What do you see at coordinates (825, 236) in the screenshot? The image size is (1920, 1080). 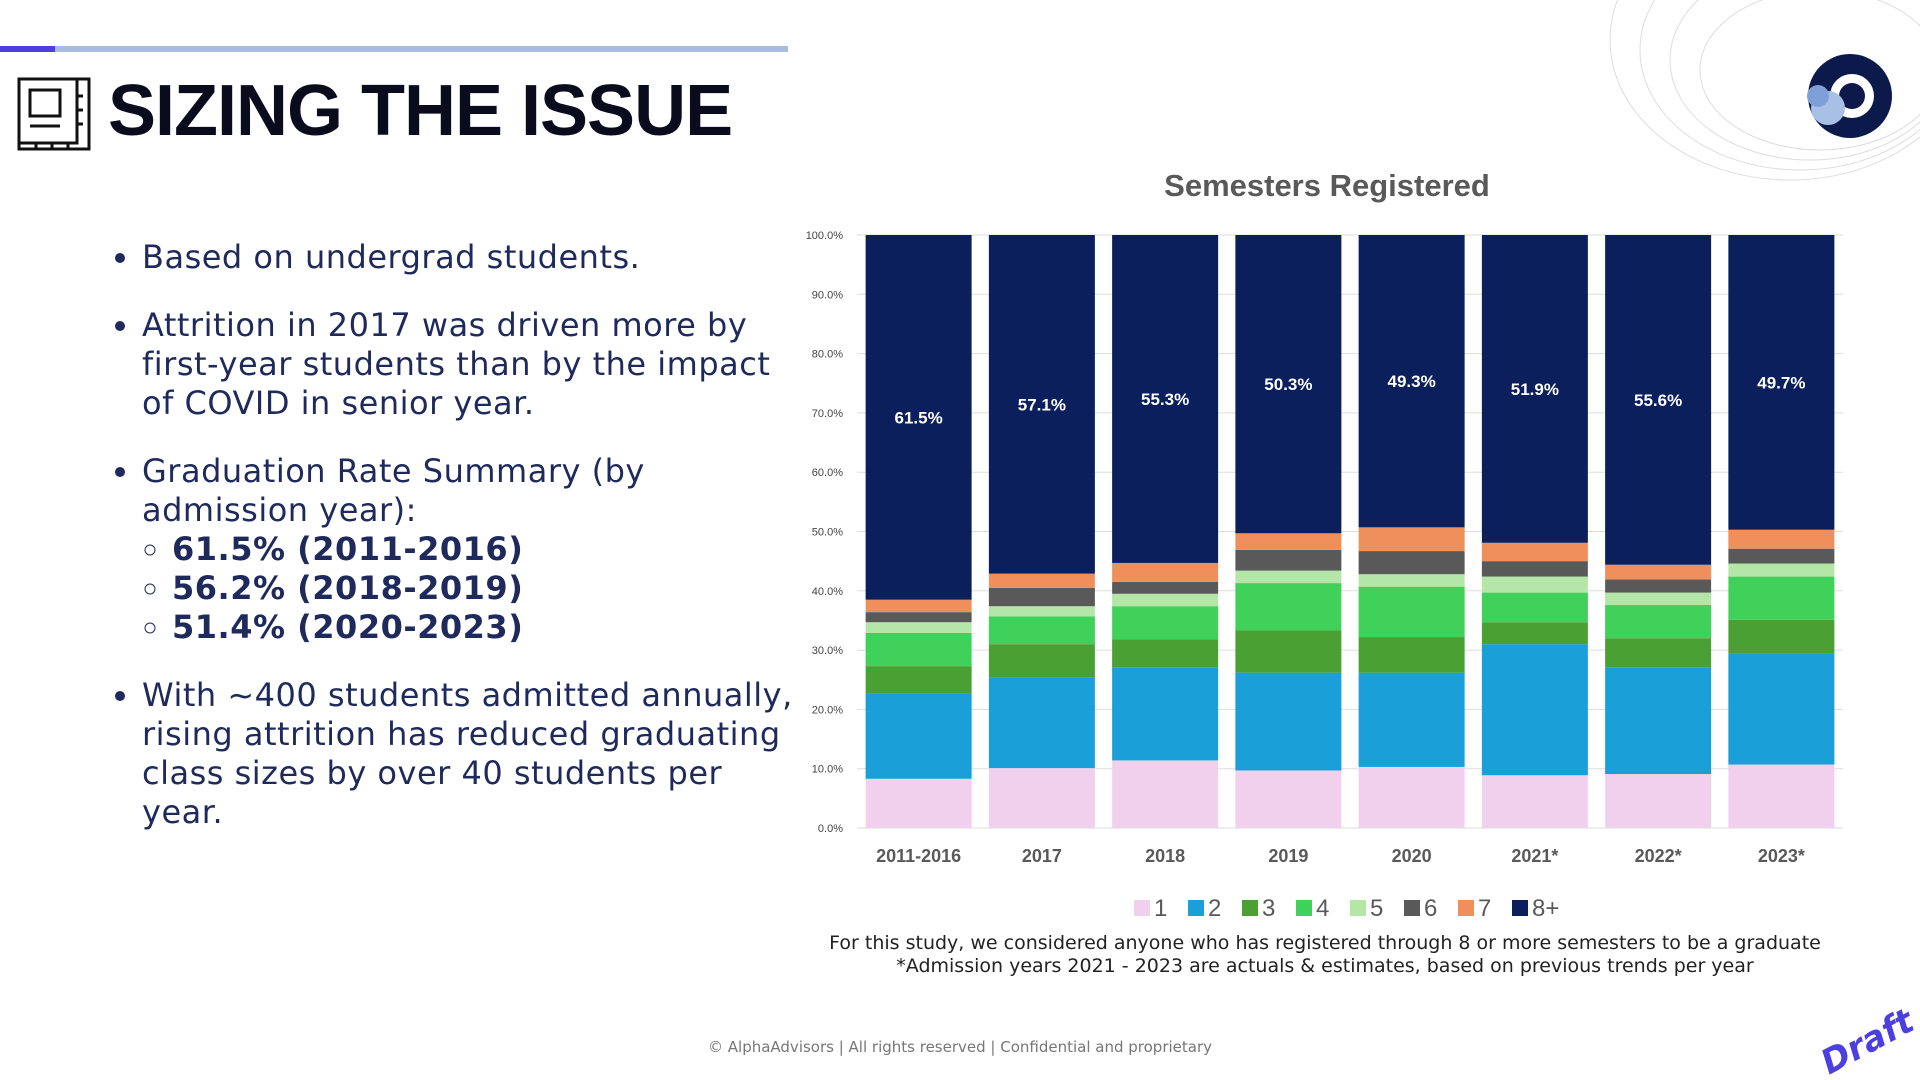 I see `y-tick-label: 100.0%` at bounding box center [825, 236].